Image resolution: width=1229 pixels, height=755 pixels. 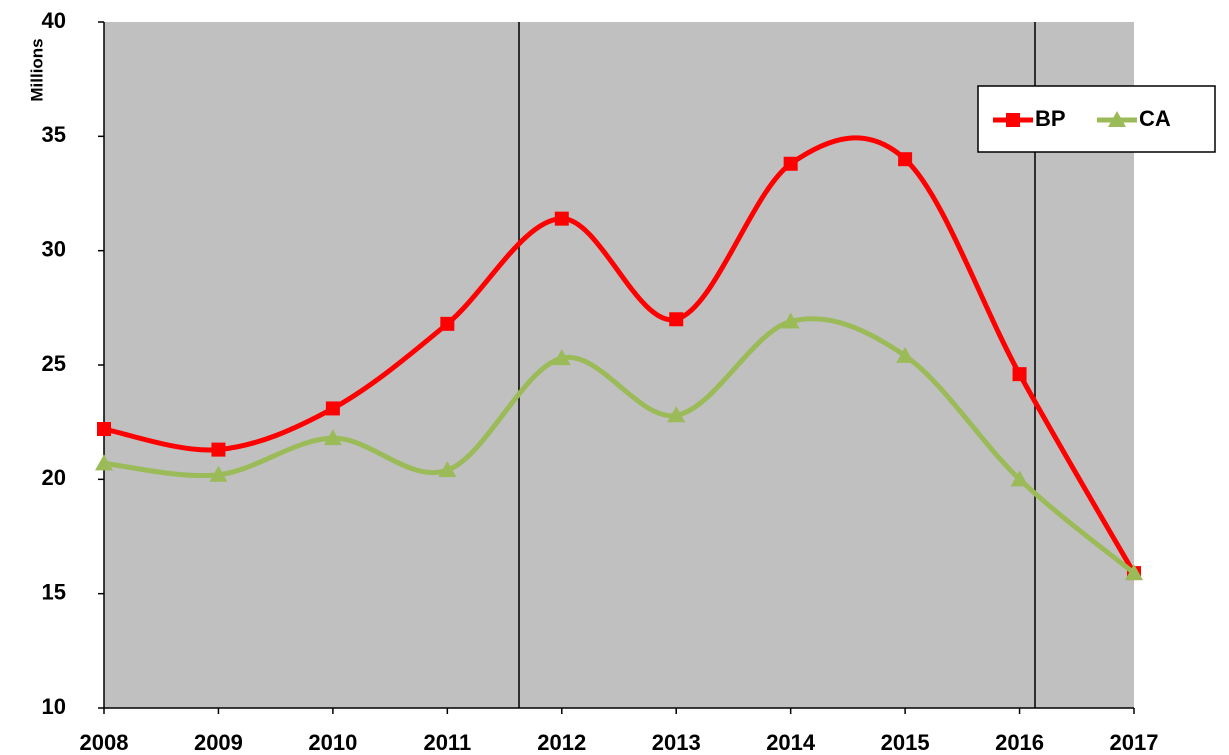 What do you see at coordinates (1134, 742) in the screenshot?
I see `x-tick-label: 2017` at bounding box center [1134, 742].